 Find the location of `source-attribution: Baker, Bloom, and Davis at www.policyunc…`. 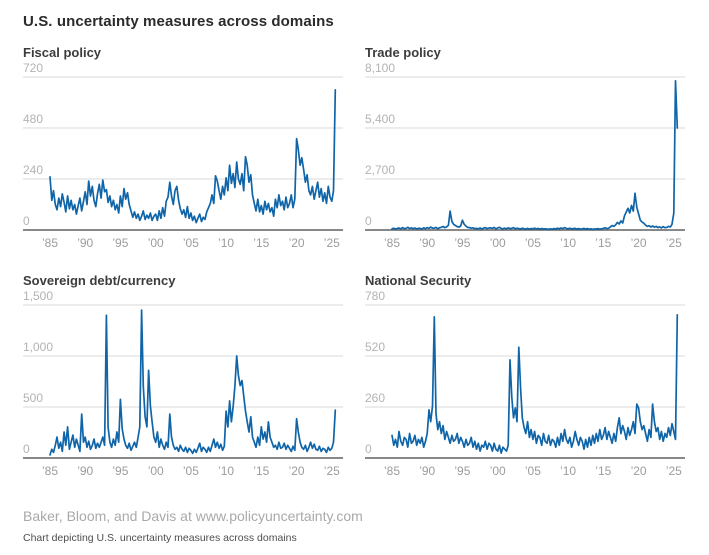

source-attribution: Baker, Bloom, and Davis at www.policyunc… is located at coordinates (193, 516).